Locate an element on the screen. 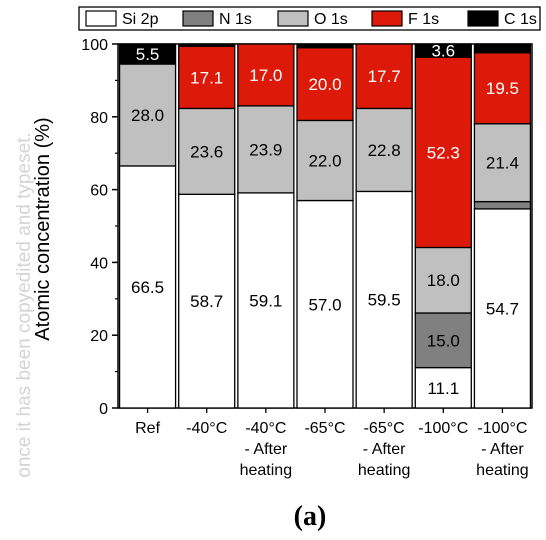 The height and width of the screenshot is (540, 546). data-label: 3.6 is located at coordinates (443, 51).